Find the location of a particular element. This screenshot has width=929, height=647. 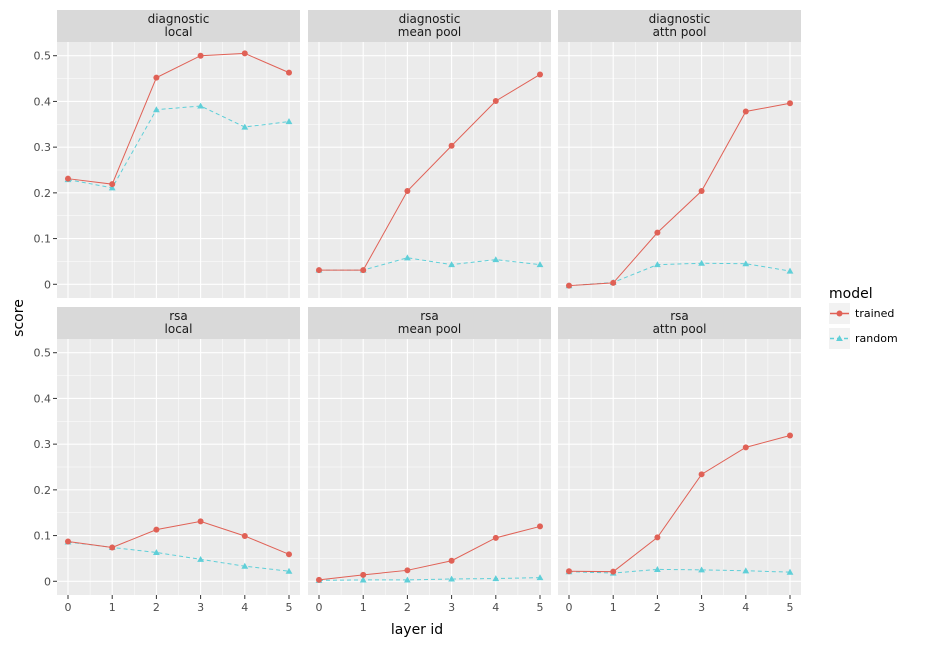

legend-marker-trained is located at coordinates (839, 313).